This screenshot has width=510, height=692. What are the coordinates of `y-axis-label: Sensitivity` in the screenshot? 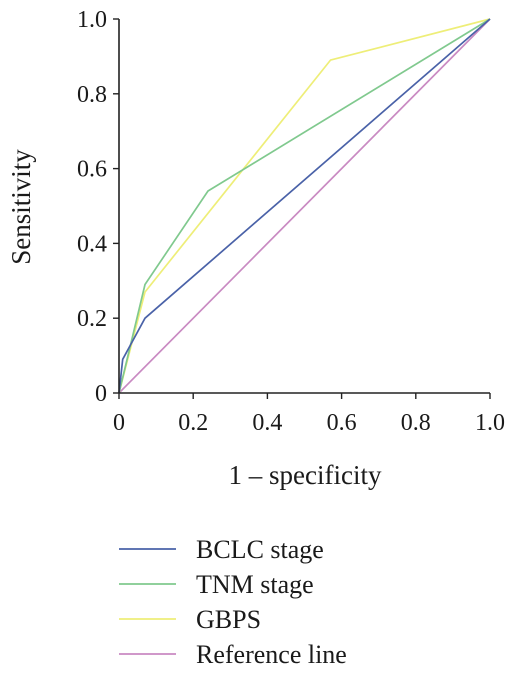 It's located at (21, 207).